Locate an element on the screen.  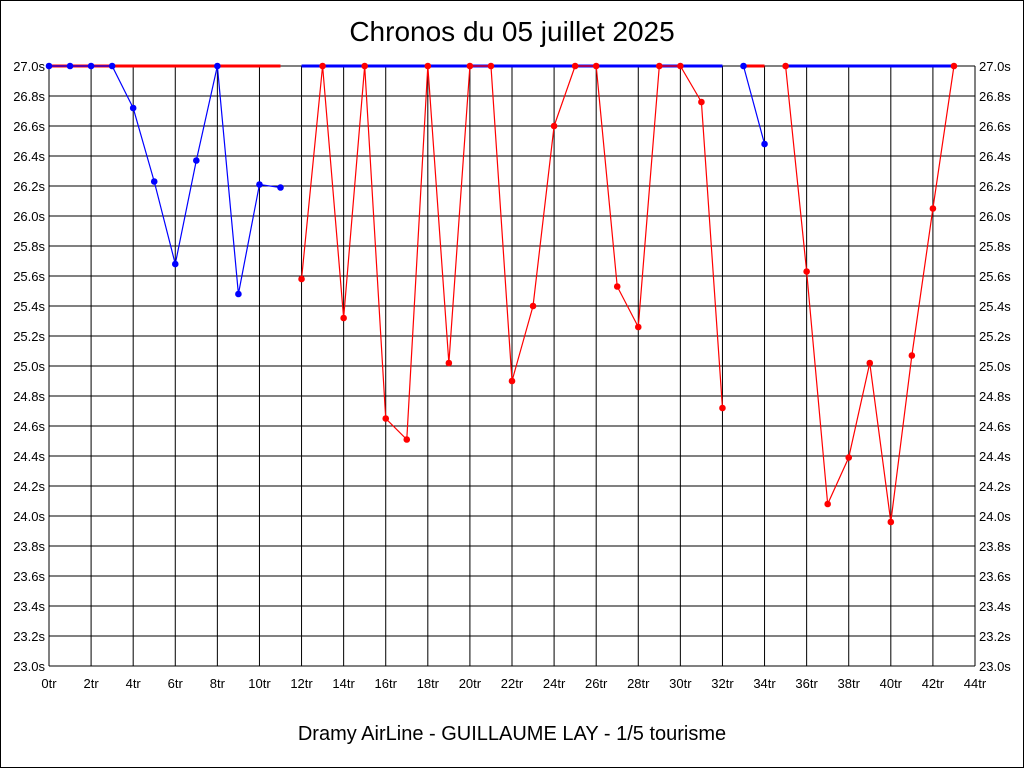
y-tick-label-left: 24.6s is located at coordinates (29, 426).